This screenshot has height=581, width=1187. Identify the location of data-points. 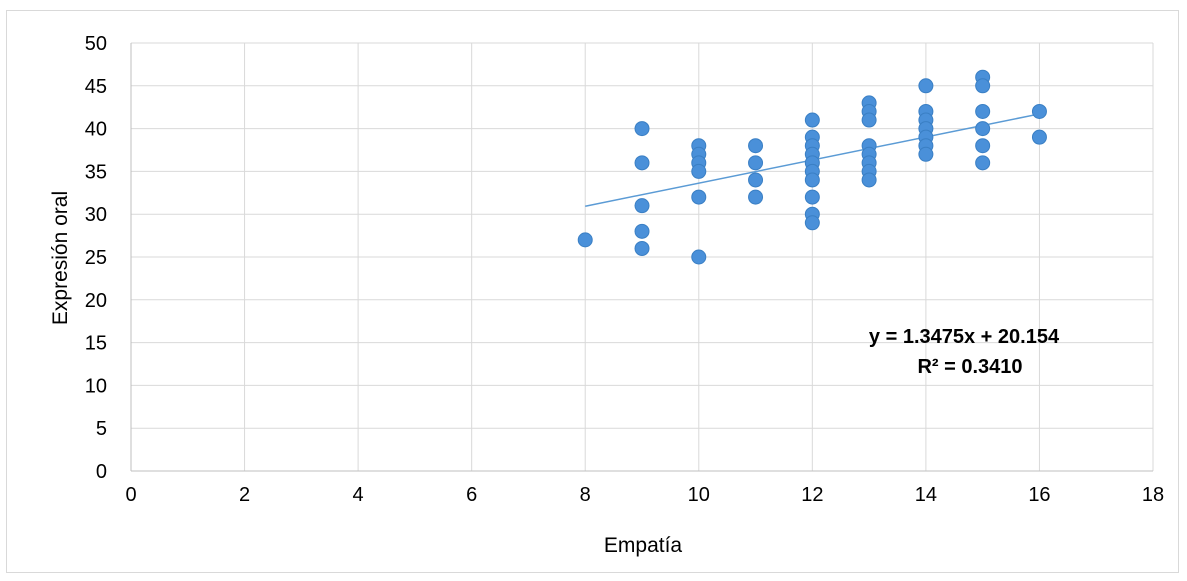
(812, 167).